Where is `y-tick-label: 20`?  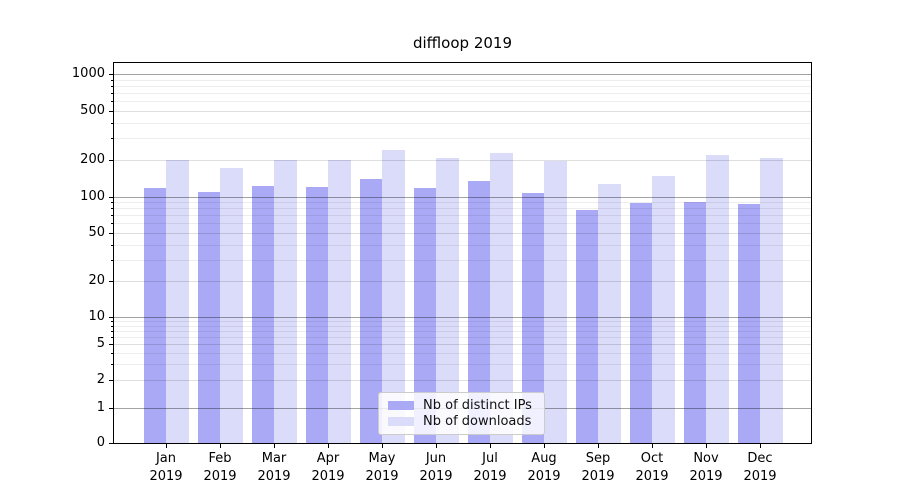
y-tick-label: 20 is located at coordinates (96, 280).